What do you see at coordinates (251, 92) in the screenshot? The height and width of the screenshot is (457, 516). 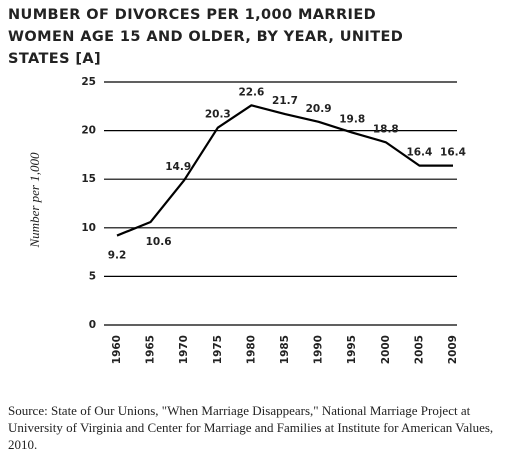 I see `data-label: 22.6` at bounding box center [251, 92].